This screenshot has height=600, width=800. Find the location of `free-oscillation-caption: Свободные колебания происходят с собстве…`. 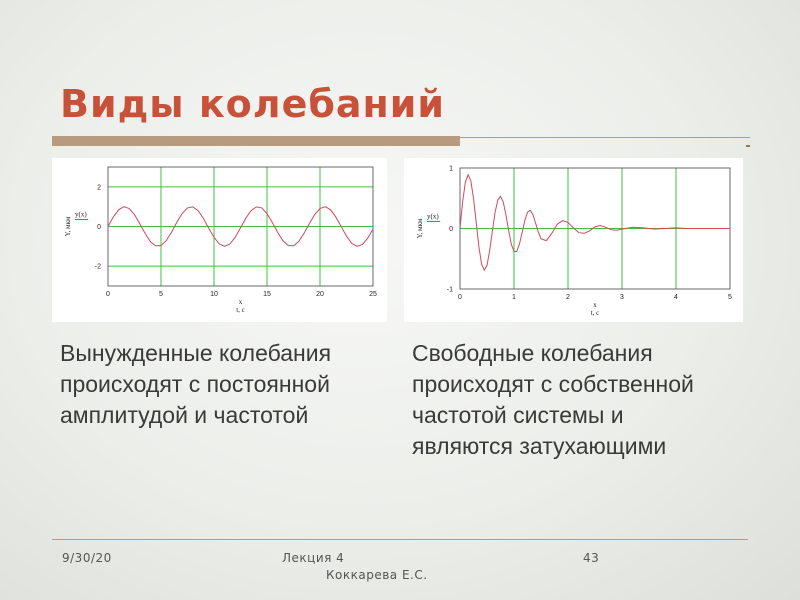

free-oscillation-caption: Свободные колебания происходят с собстве… is located at coordinates (582, 400).